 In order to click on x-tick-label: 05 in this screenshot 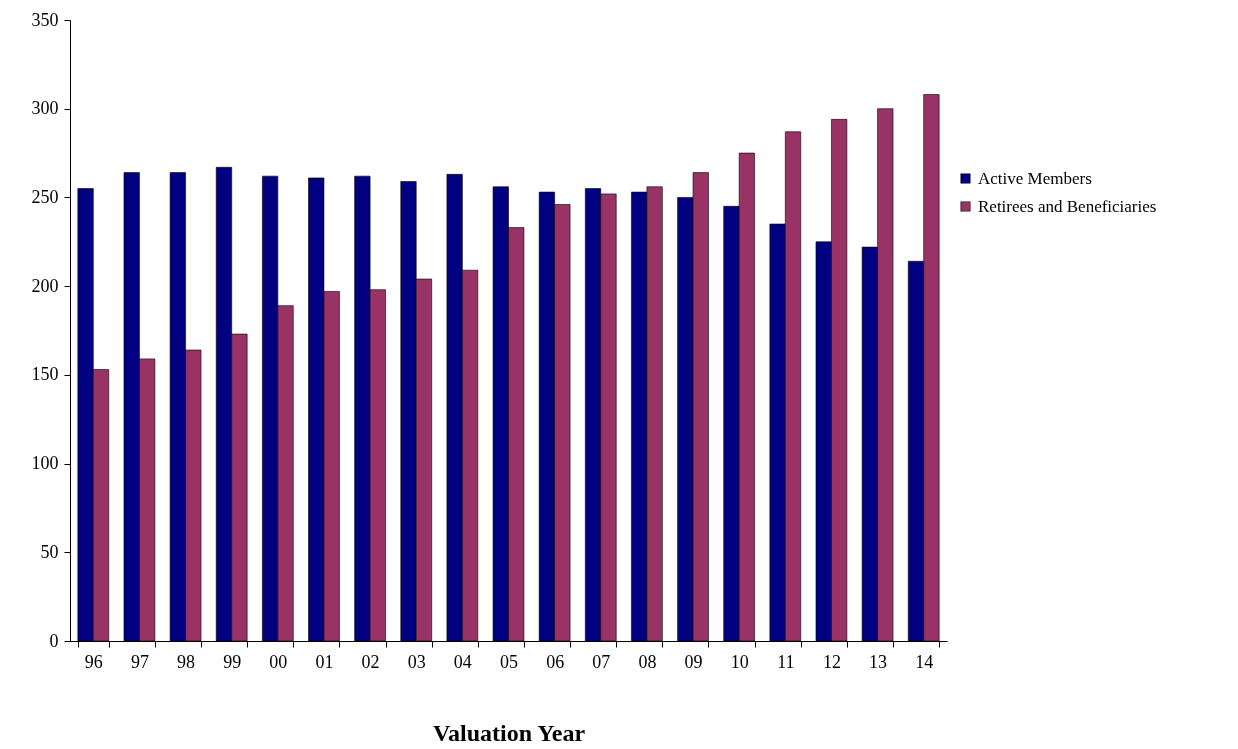, I will do `click(509, 661)`.